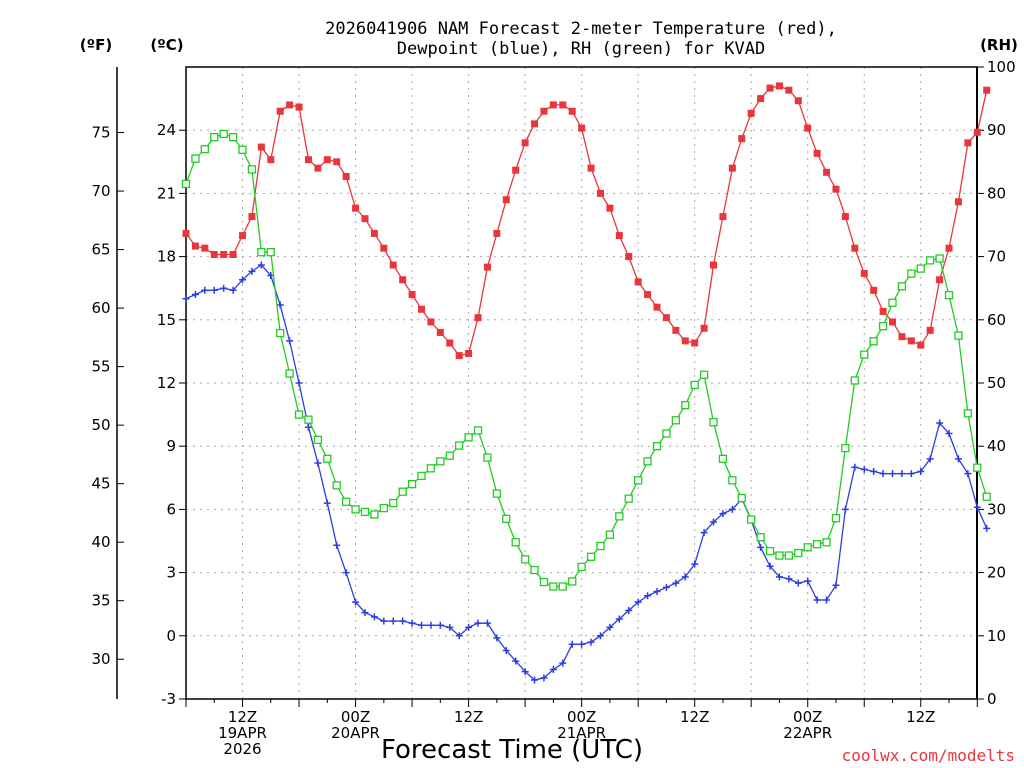 The width and height of the screenshot is (1024, 768). I want to click on rh-tick-label: 30, so click(996, 509).